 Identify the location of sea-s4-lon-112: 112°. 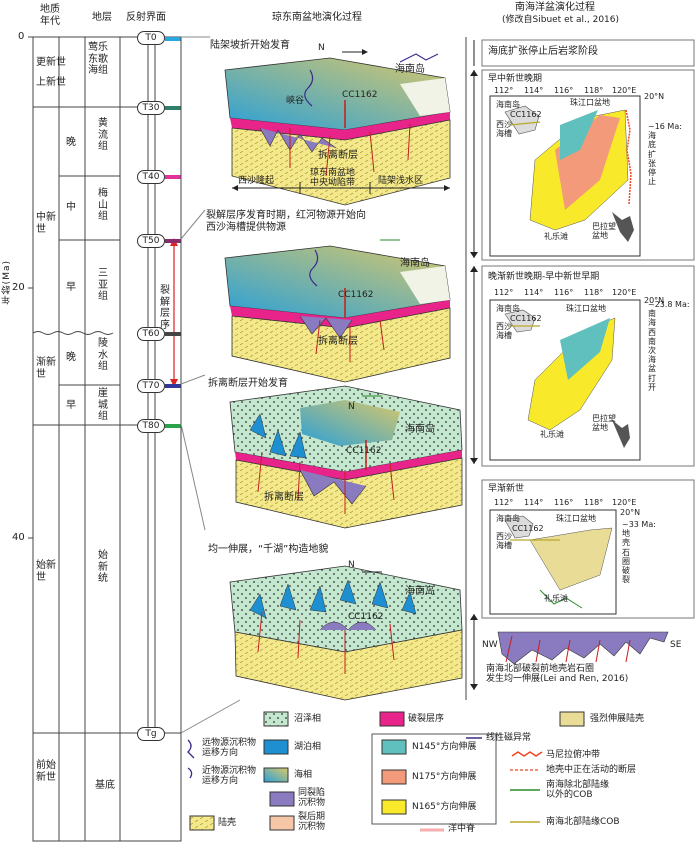
(504, 502).